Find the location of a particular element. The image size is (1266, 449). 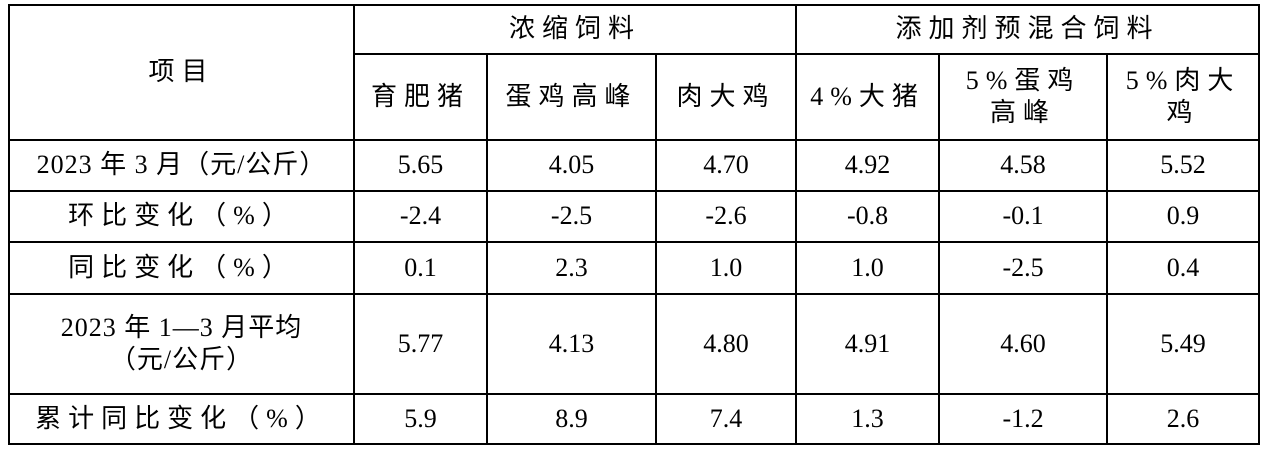

value-cell: 4.70 is located at coordinates (726, 165).